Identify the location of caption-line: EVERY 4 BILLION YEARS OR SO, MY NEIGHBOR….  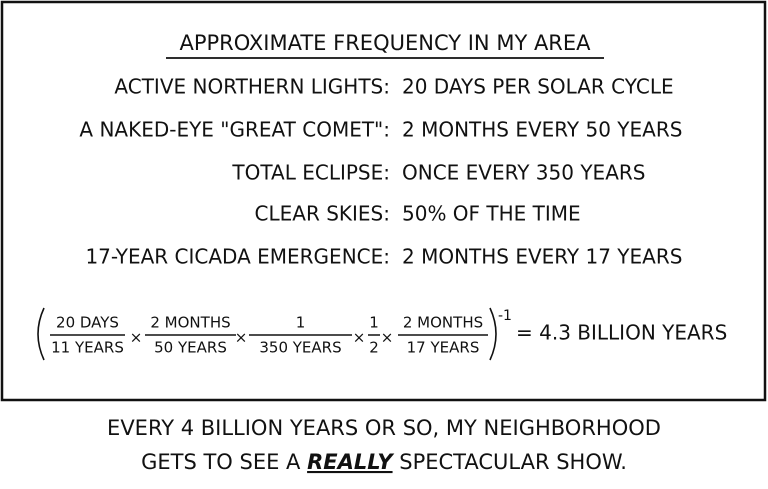
(384, 428).